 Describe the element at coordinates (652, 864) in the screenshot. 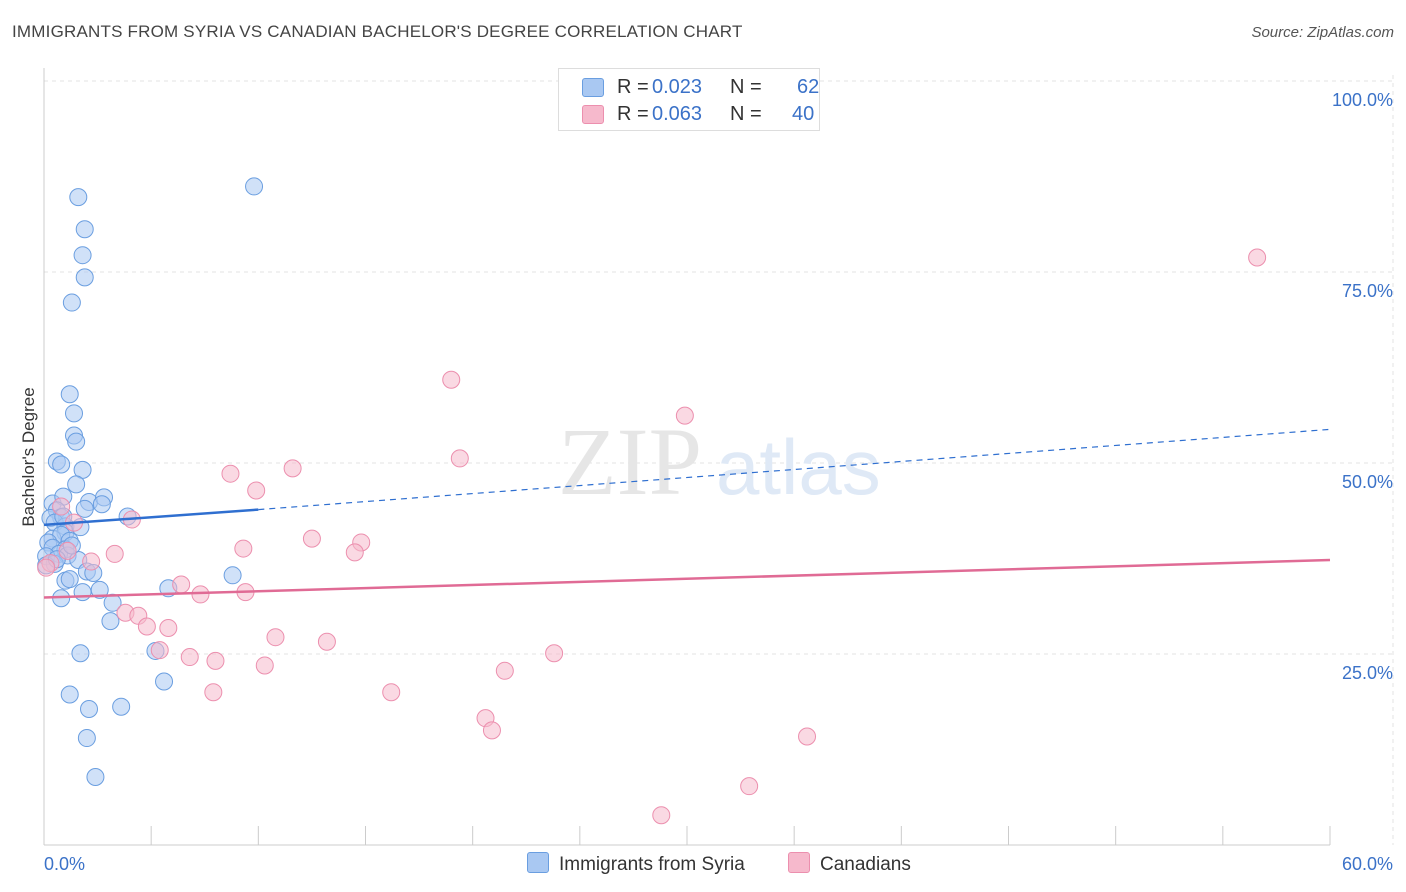

I see `legend-label-syria: Immigrants from Syria` at that location.